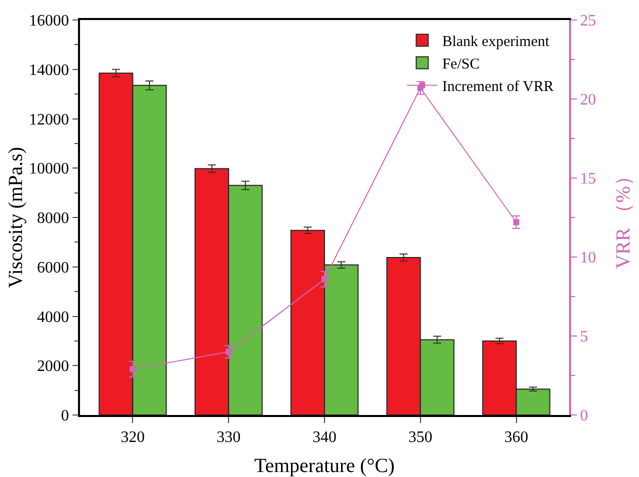  Describe the element at coordinates (53, 267) in the screenshot. I see `y-tick-label: 6000` at that location.